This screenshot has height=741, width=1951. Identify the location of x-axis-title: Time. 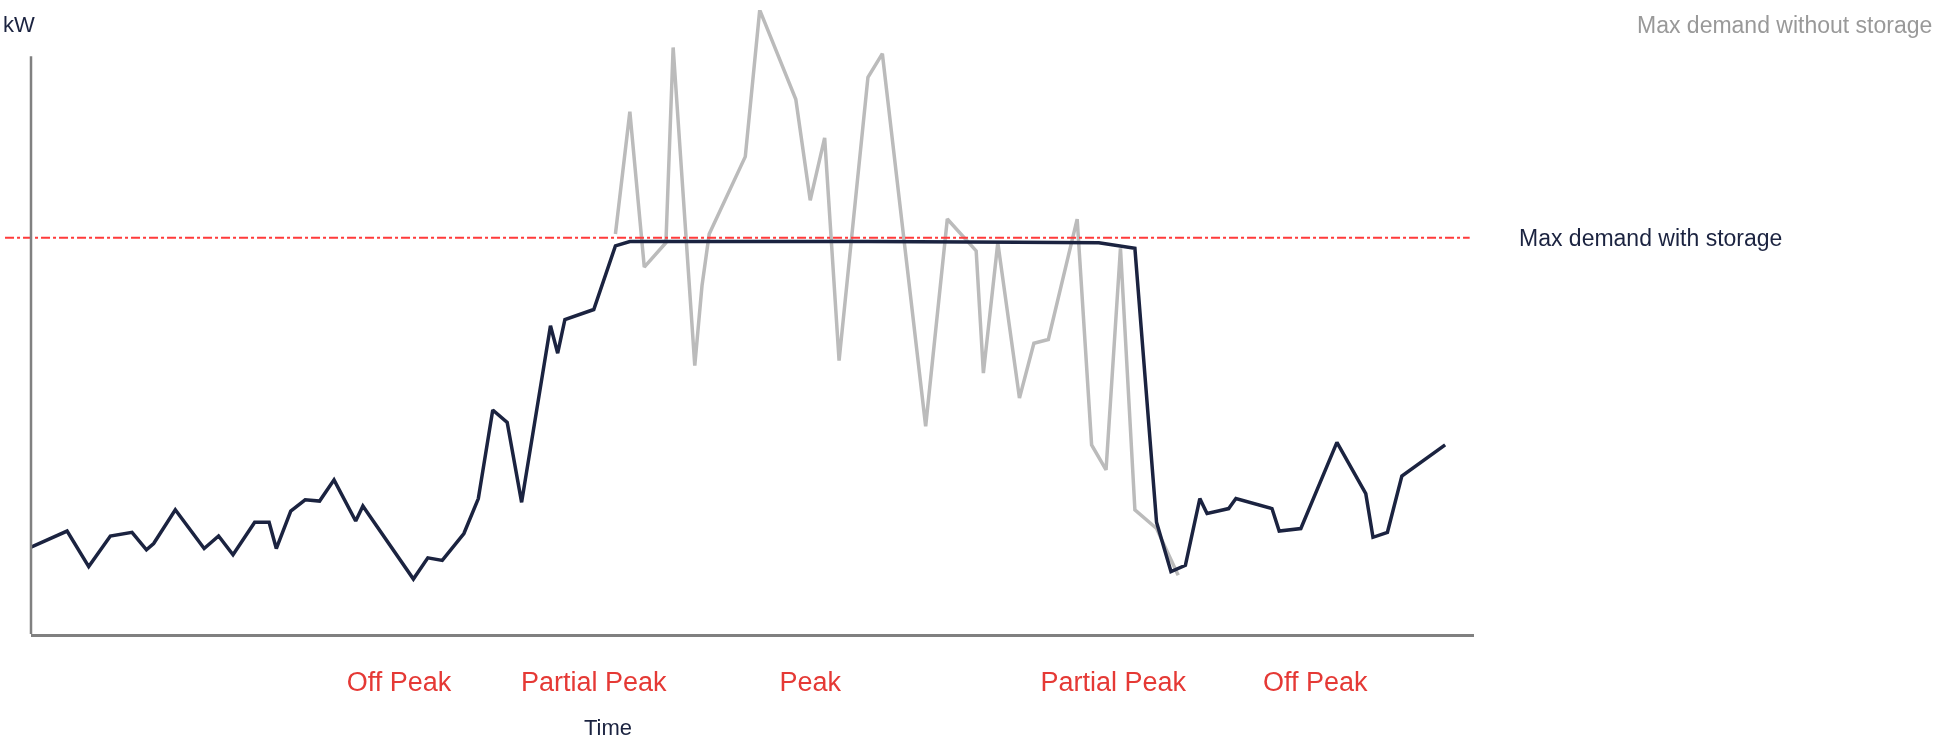
(608, 727).